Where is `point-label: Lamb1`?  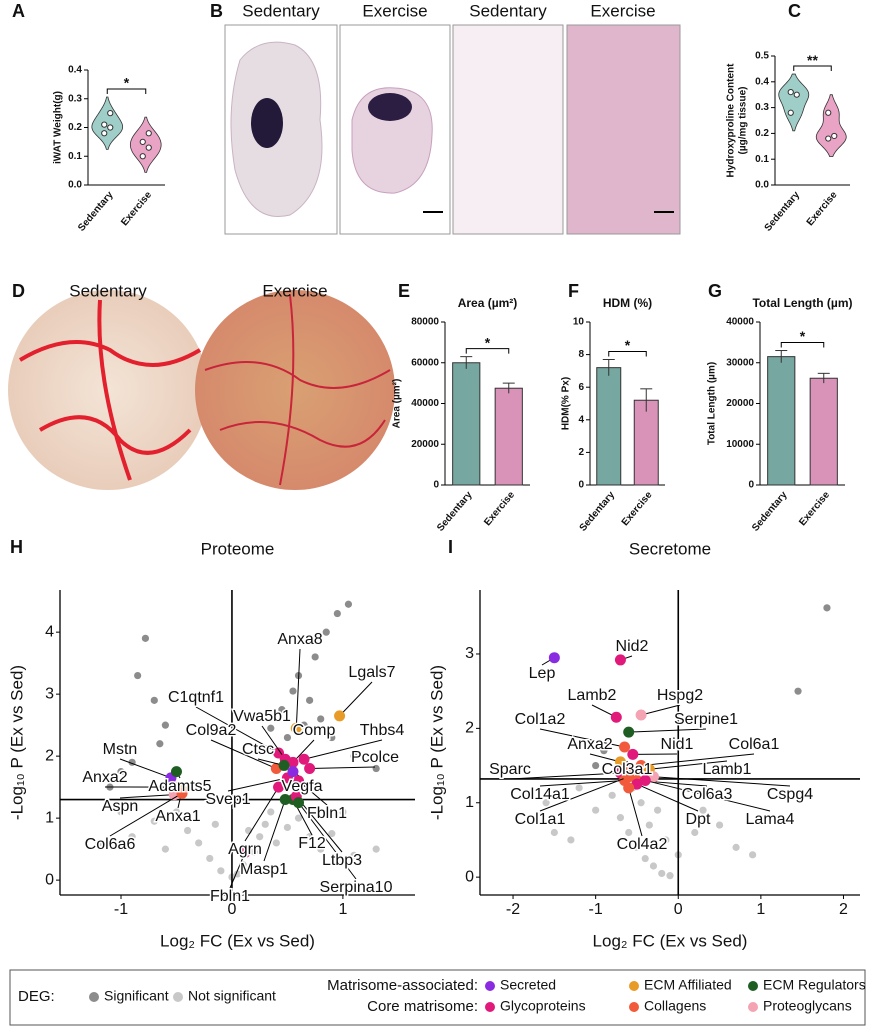 point-label: Lamb1 is located at coordinates (727, 769).